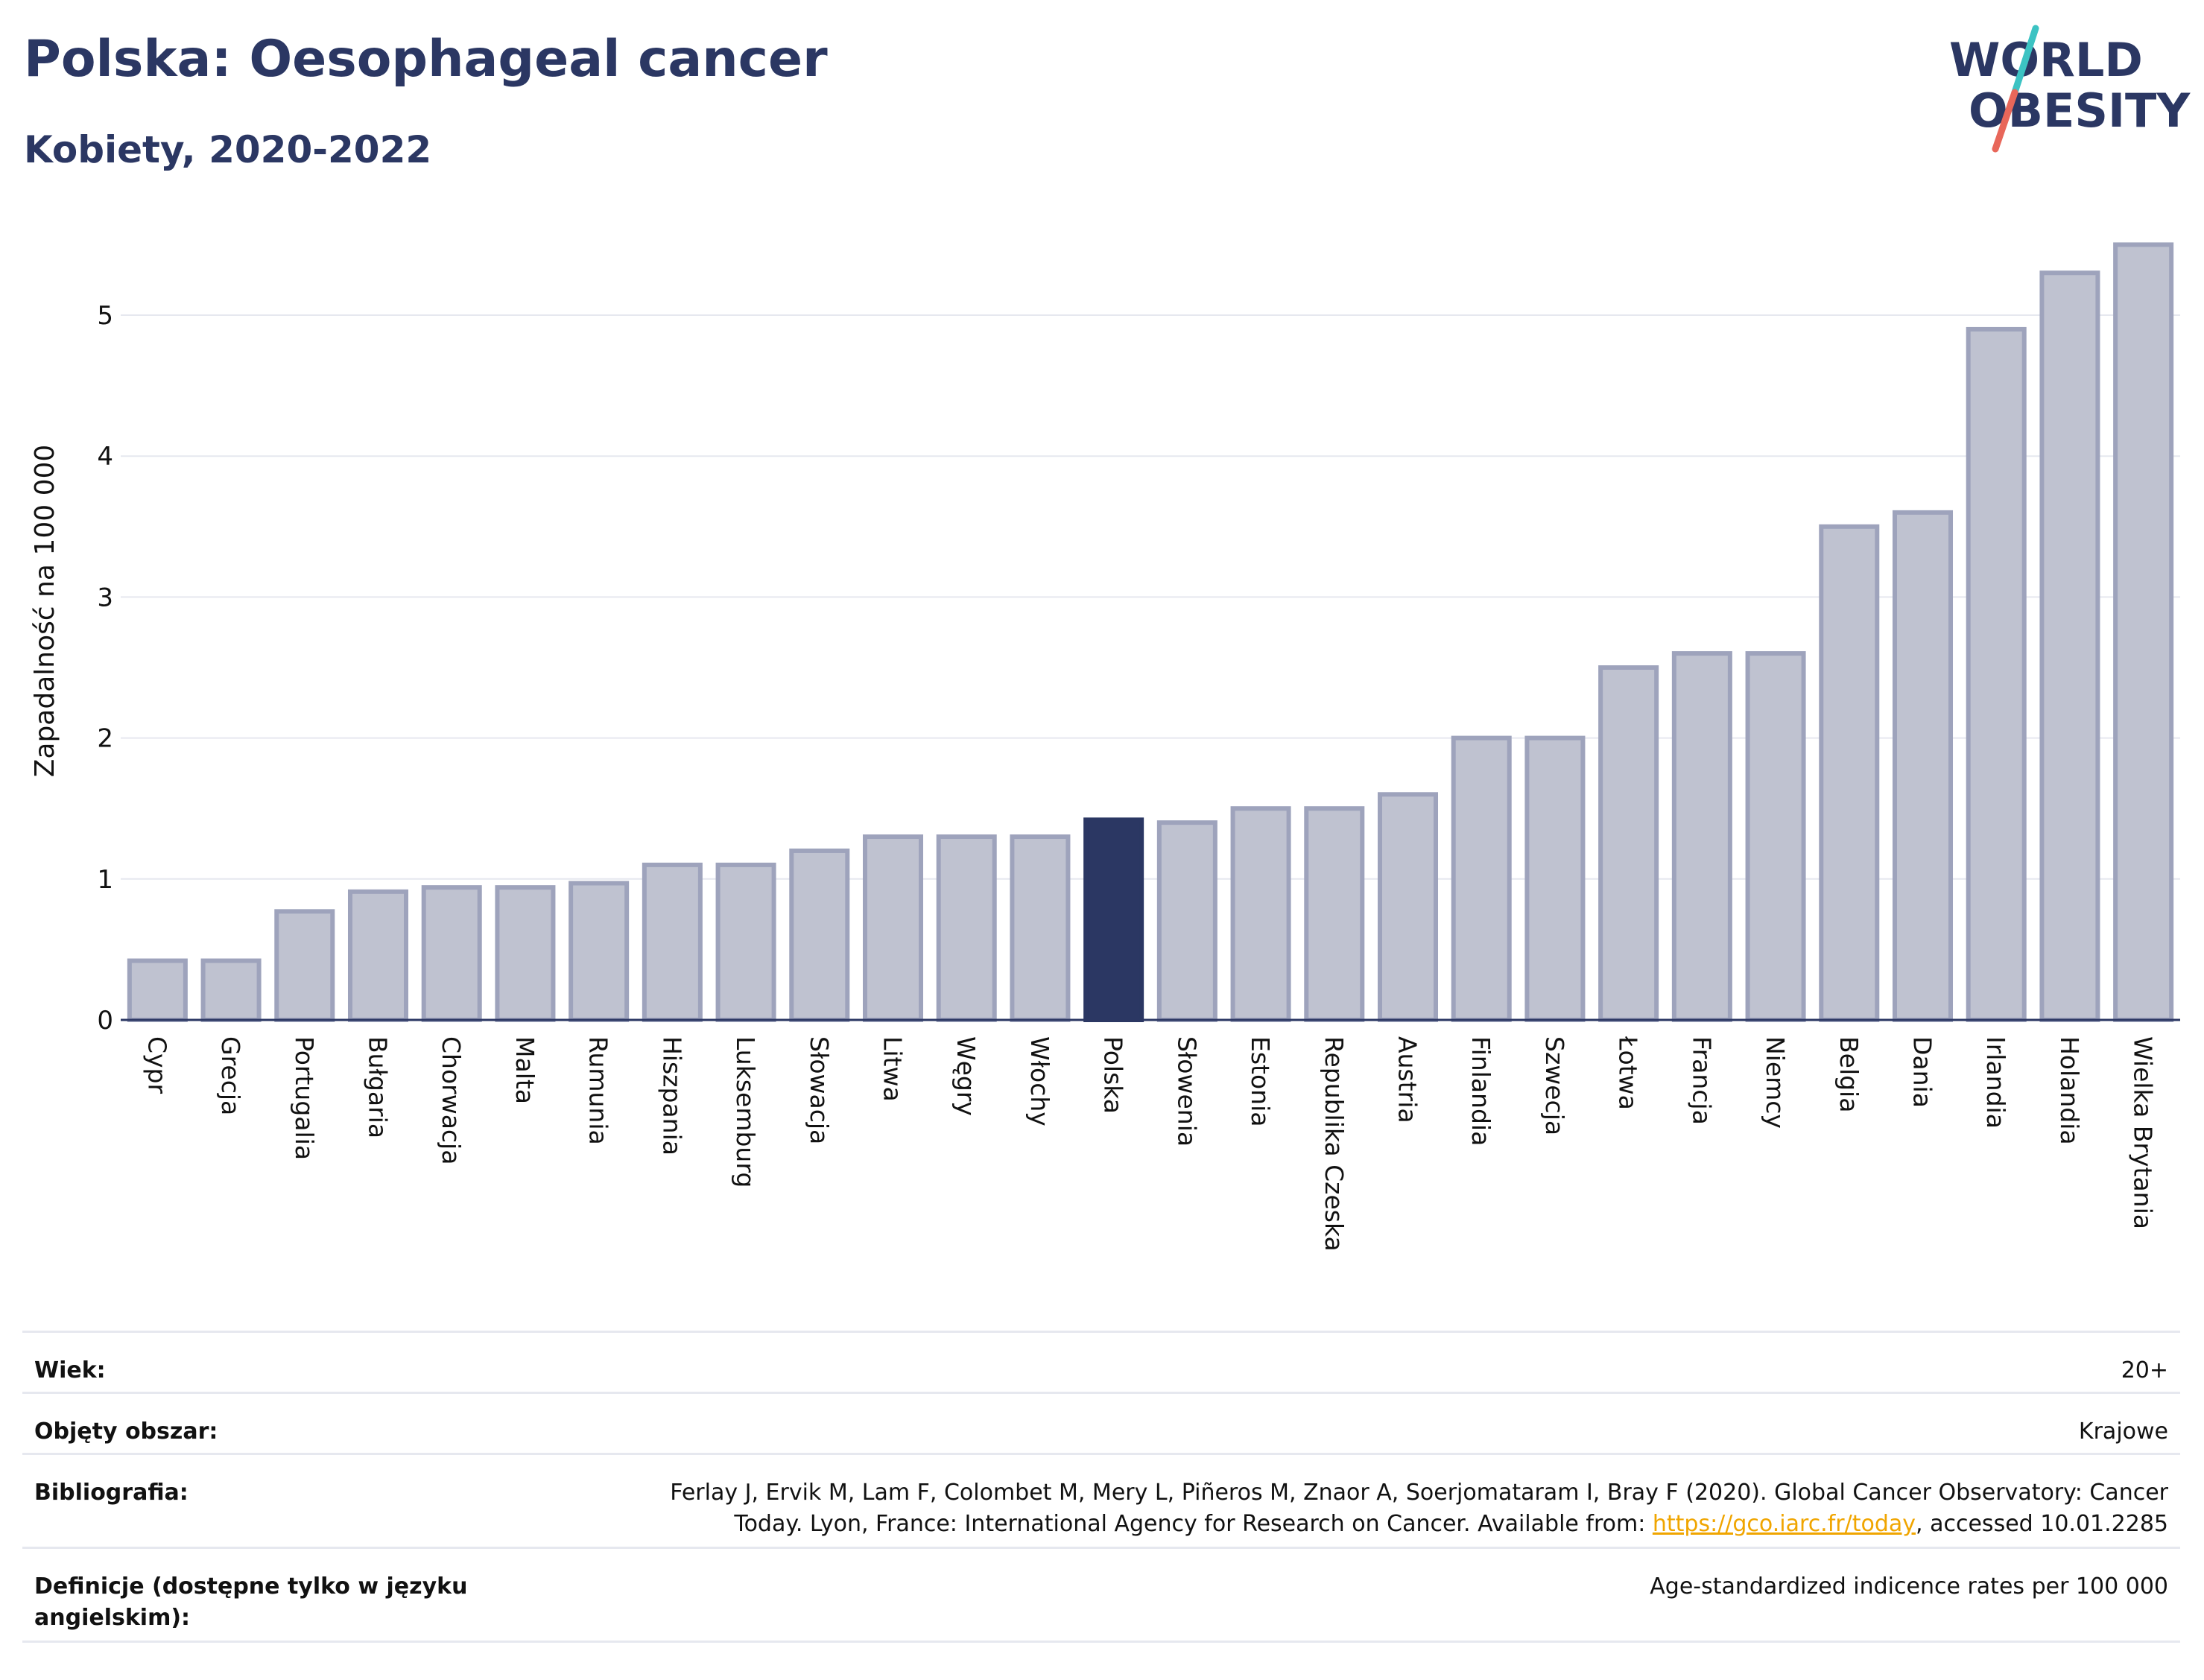  What do you see at coordinates (112, 1618) in the screenshot?
I see `definitions-label-line2: angielskim):` at bounding box center [112, 1618].